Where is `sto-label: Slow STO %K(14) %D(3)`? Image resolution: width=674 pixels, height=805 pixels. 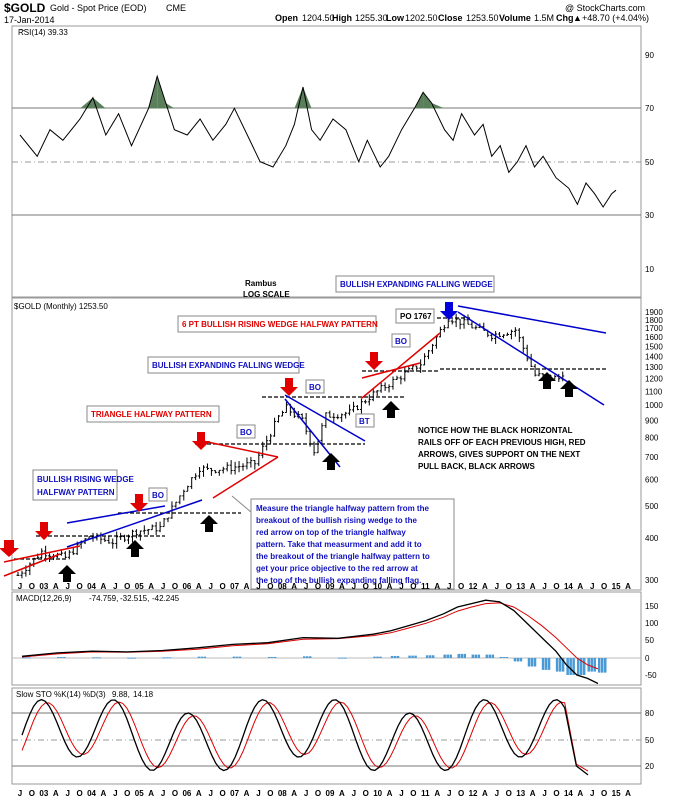 sto-label: Slow STO %K(14) %D(3) is located at coordinates (61, 694).